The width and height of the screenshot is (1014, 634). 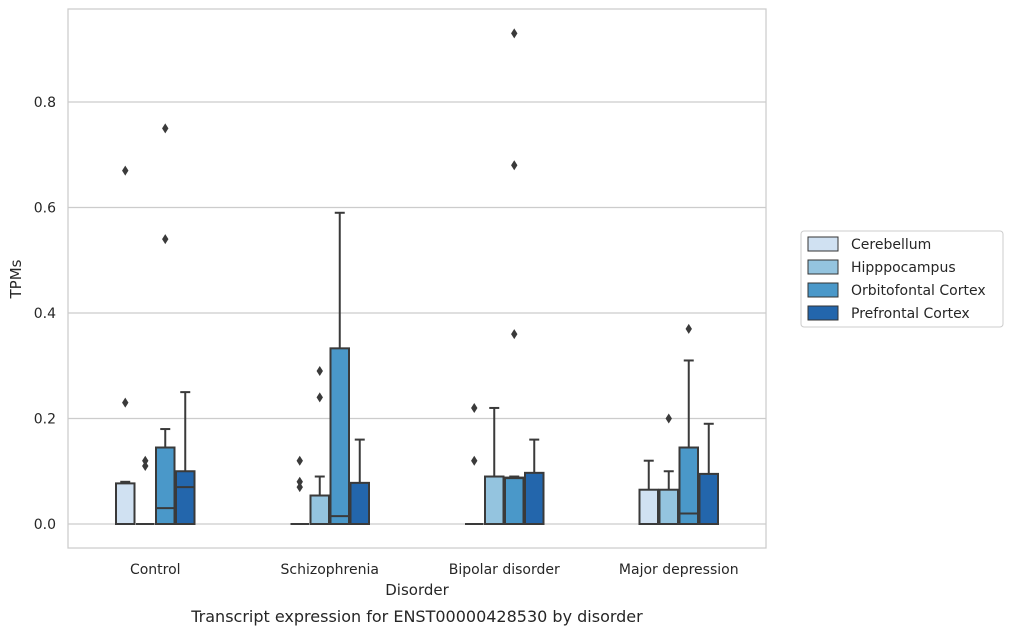 I want to click on legend-frame, so click(x=902, y=279).